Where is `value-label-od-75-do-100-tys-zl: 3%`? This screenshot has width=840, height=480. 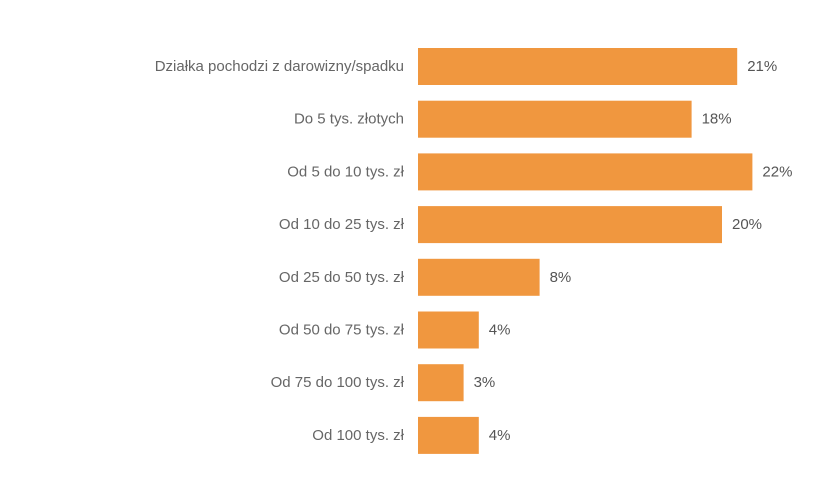
value-label-od-75-do-100-tys-zl: 3% is located at coordinates (485, 382).